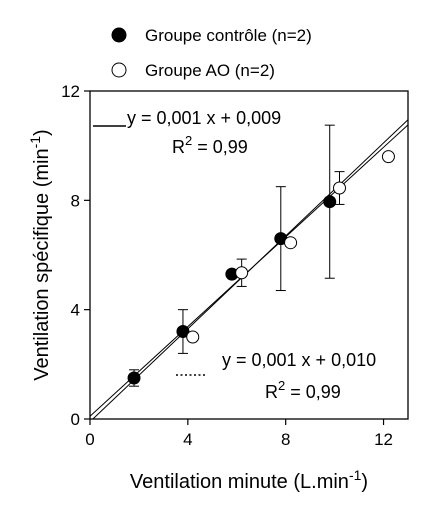  Describe the element at coordinates (383, 439) in the screenshot. I see `x-tick-label: 12` at that location.